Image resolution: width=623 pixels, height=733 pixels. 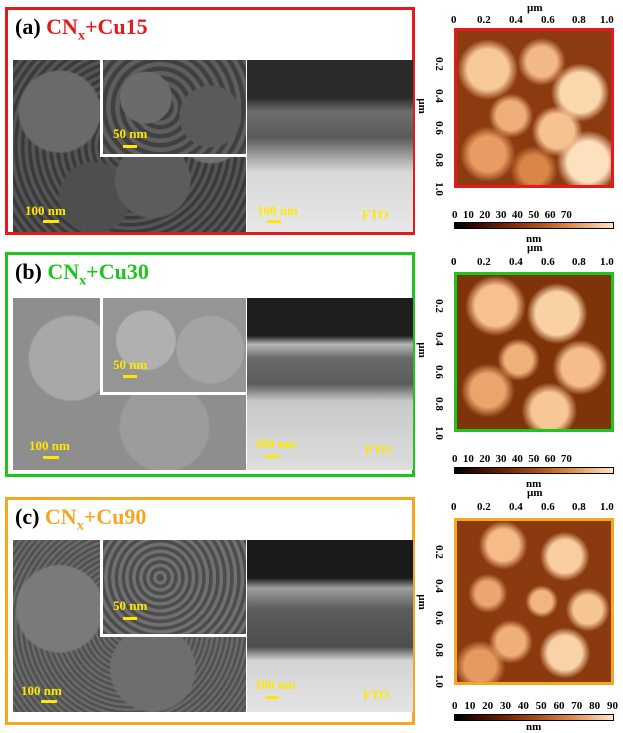 I want to click on afm-b-y-unit: µm, so click(x=421, y=350).